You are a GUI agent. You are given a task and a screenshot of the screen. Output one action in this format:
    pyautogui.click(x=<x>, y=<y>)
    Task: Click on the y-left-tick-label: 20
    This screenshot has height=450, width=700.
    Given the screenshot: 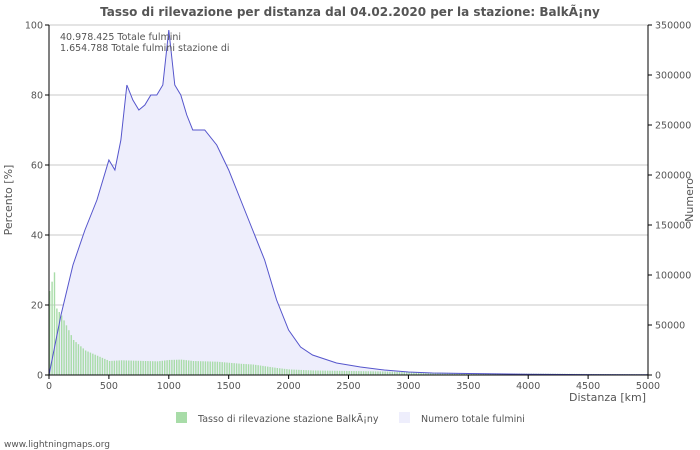 What is the action you would take?
    pyautogui.click(x=37, y=306)
    